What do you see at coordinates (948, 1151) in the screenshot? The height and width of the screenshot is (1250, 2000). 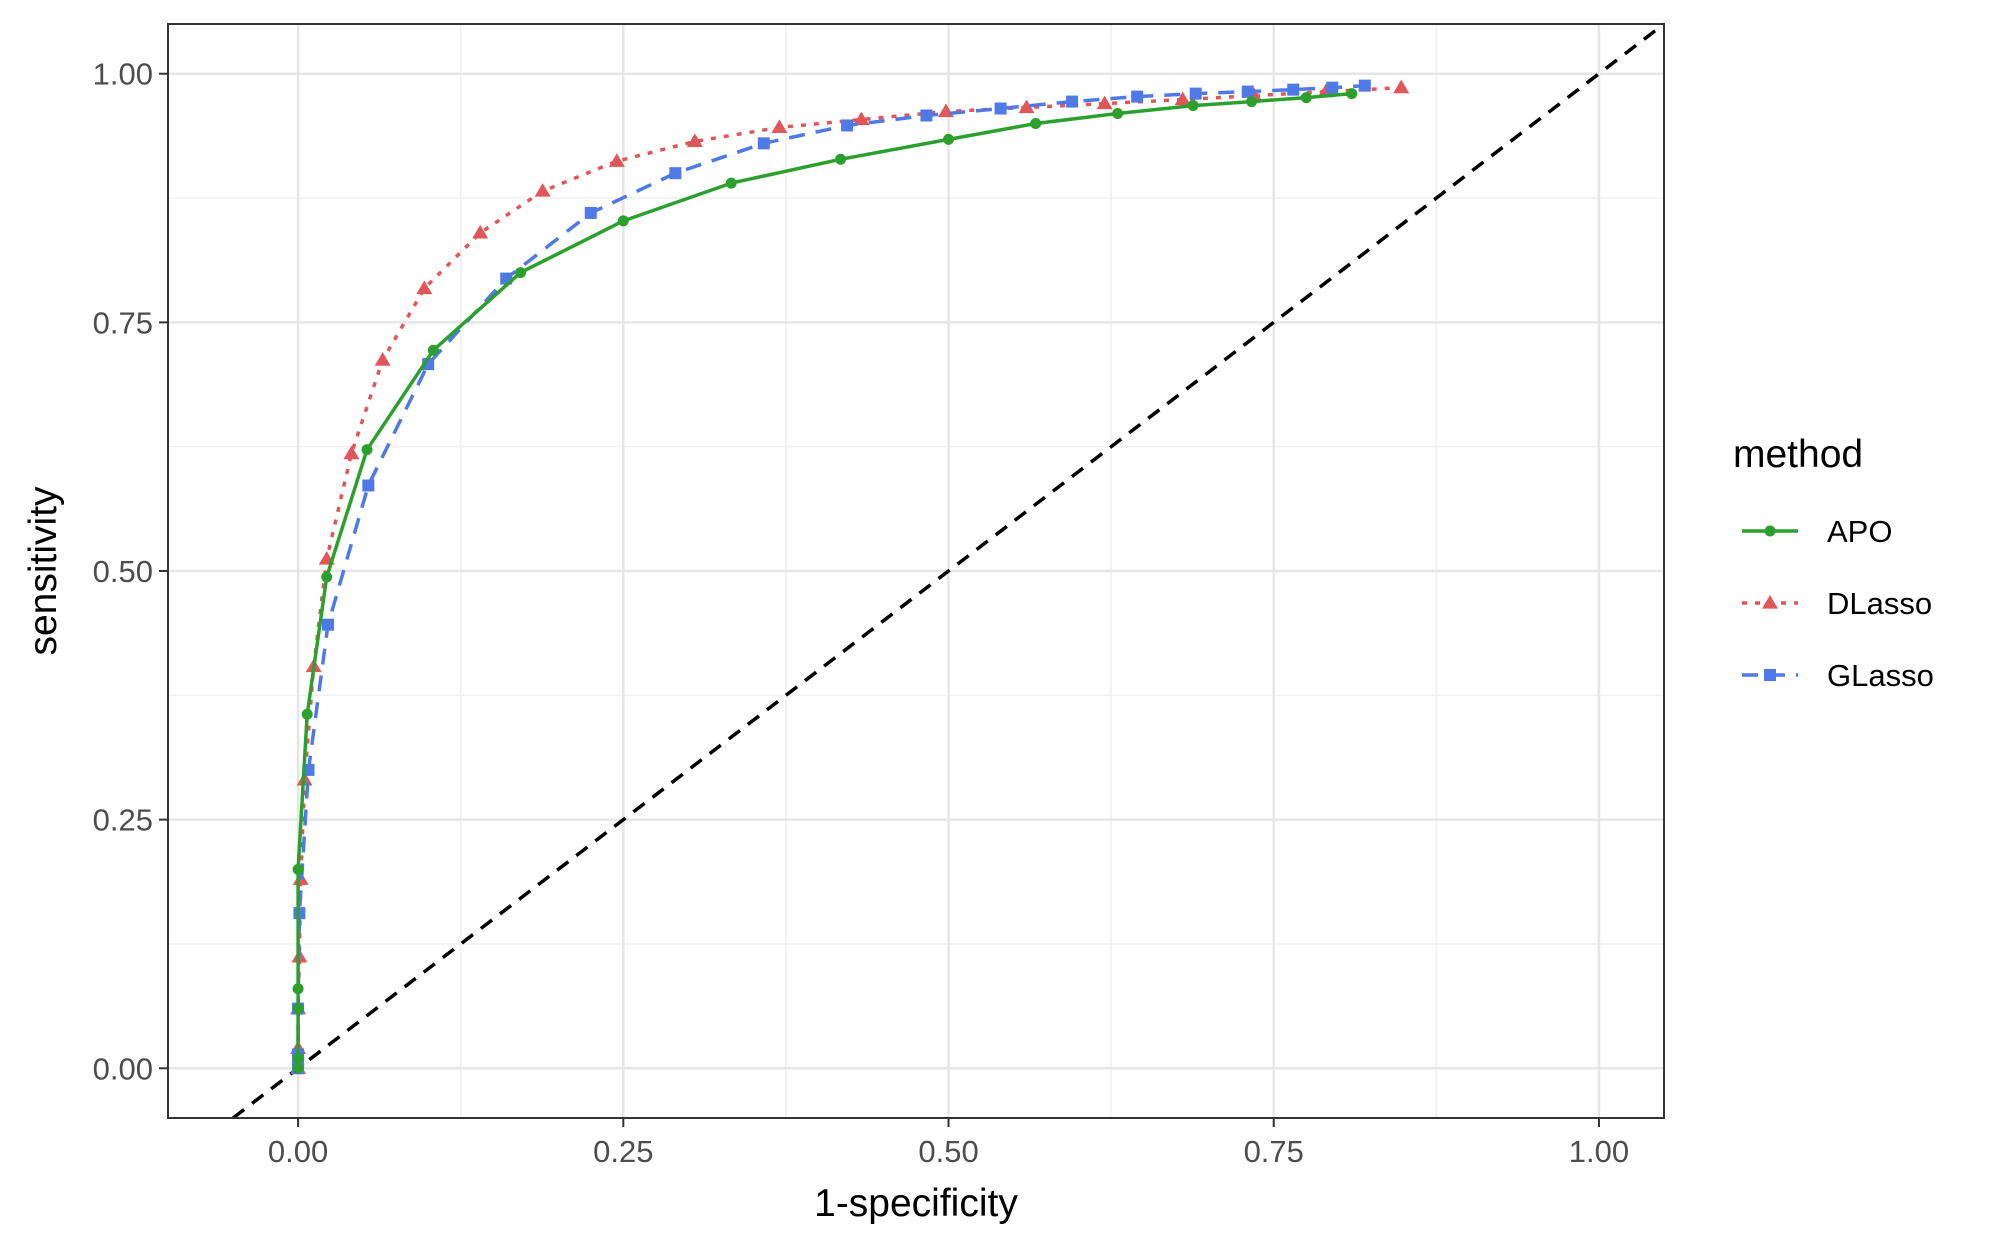 I see `x-tick-label: 0.50` at bounding box center [948, 1151].